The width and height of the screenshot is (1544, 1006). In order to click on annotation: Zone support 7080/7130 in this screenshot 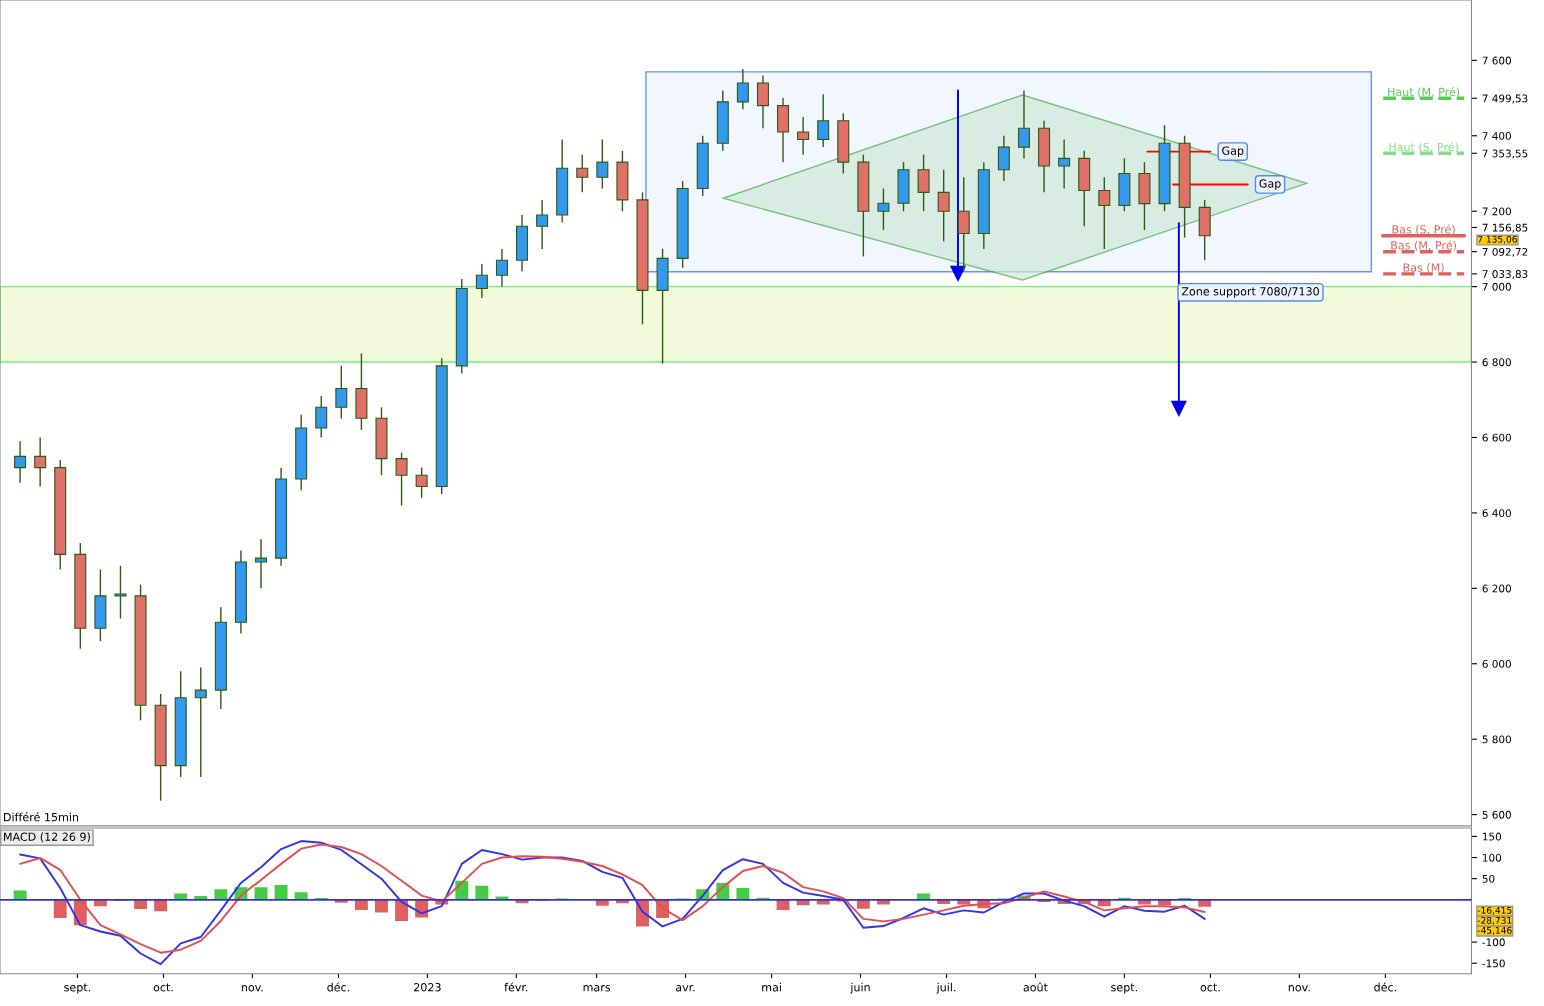, I will do `click(1250, 292)`.